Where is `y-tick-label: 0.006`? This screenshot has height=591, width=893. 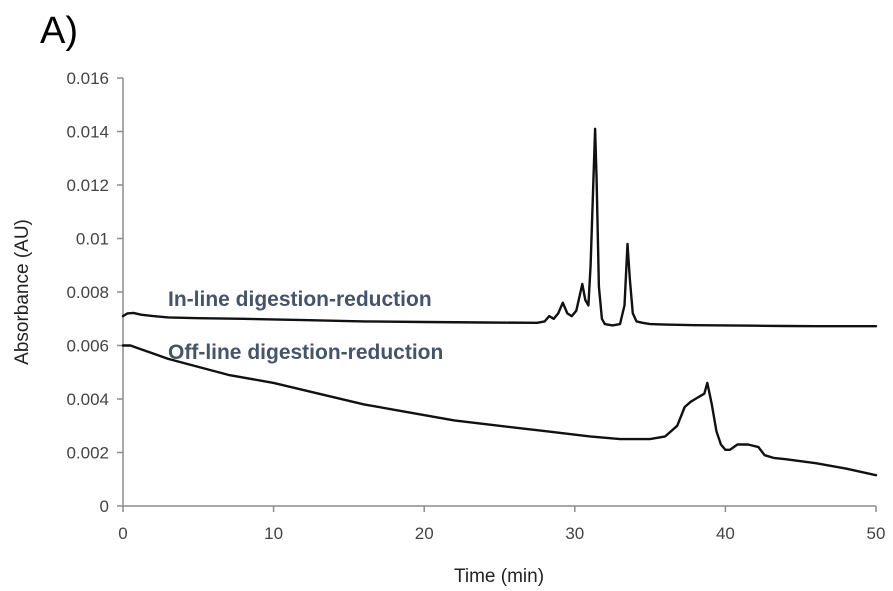 y-tick-label: 0.006 is located at coordinates (87, 346).